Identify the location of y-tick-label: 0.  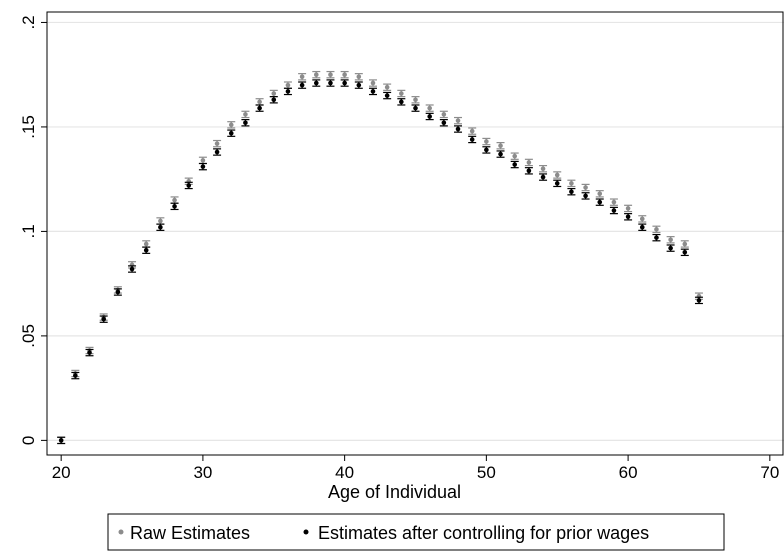
(28, 440).